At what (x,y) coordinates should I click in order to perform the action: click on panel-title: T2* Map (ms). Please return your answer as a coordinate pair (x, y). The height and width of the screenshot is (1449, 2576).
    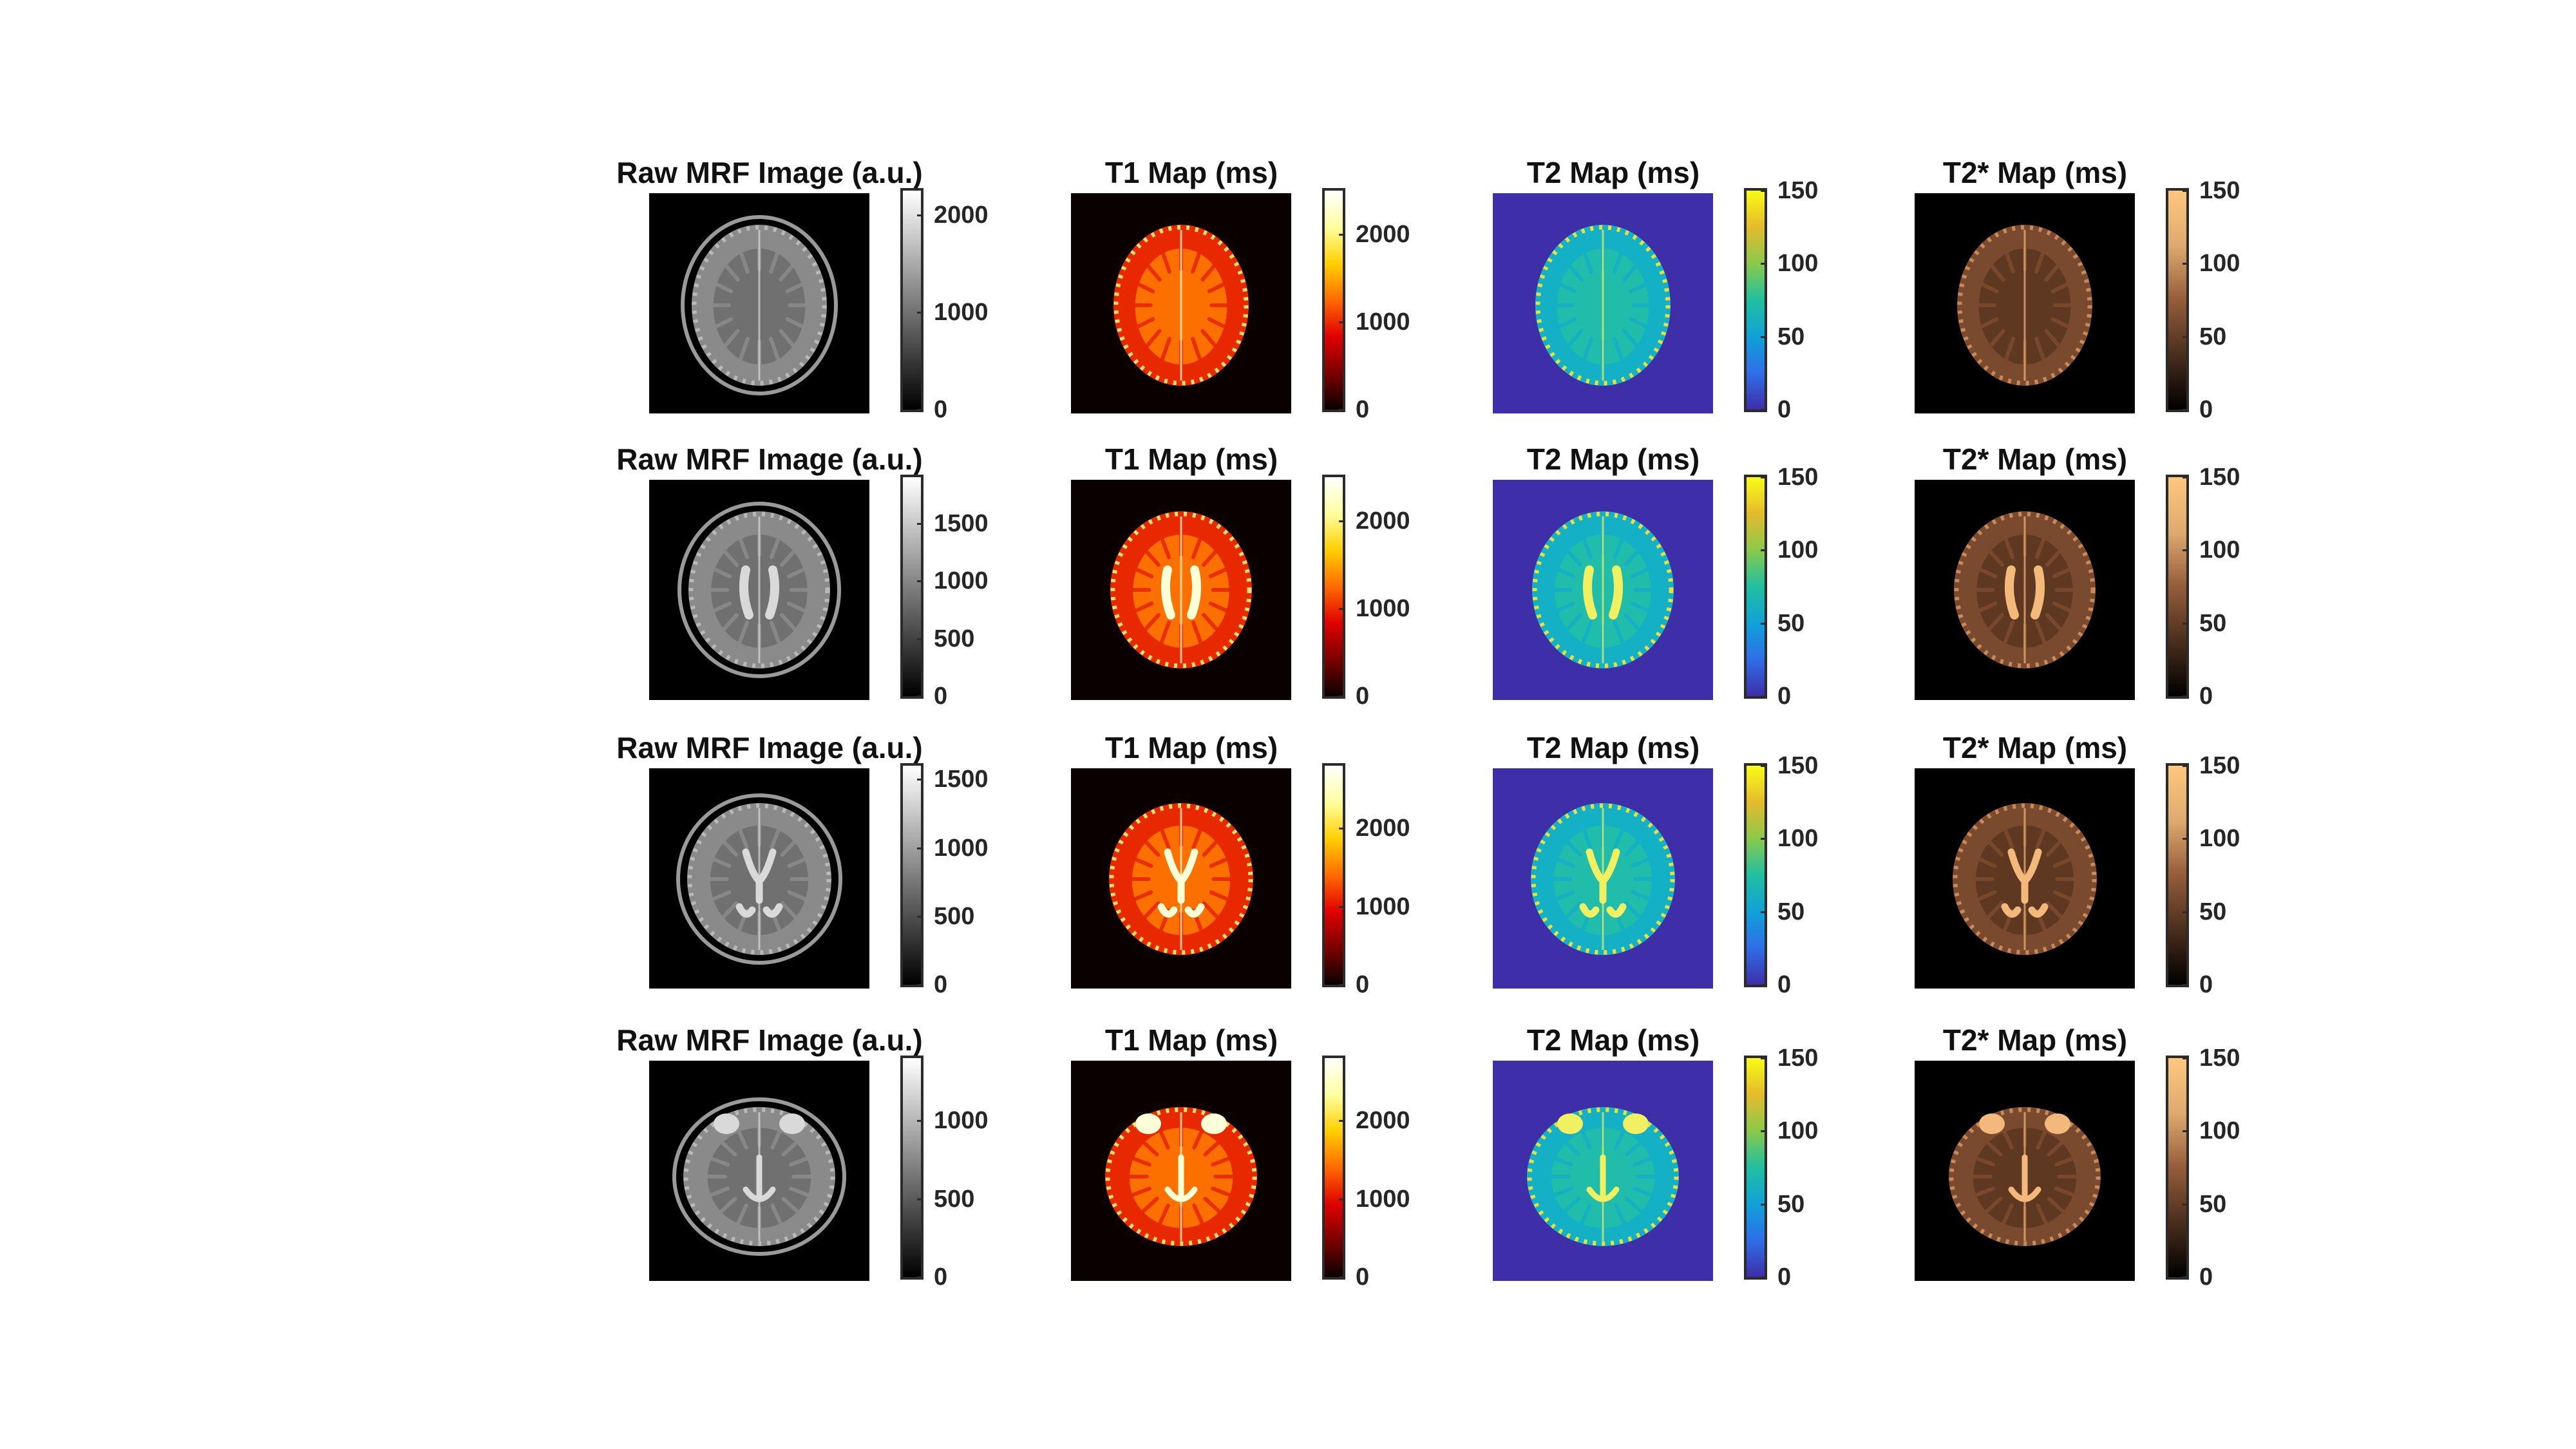
    Looking at the image, I should click on (2035, 748).